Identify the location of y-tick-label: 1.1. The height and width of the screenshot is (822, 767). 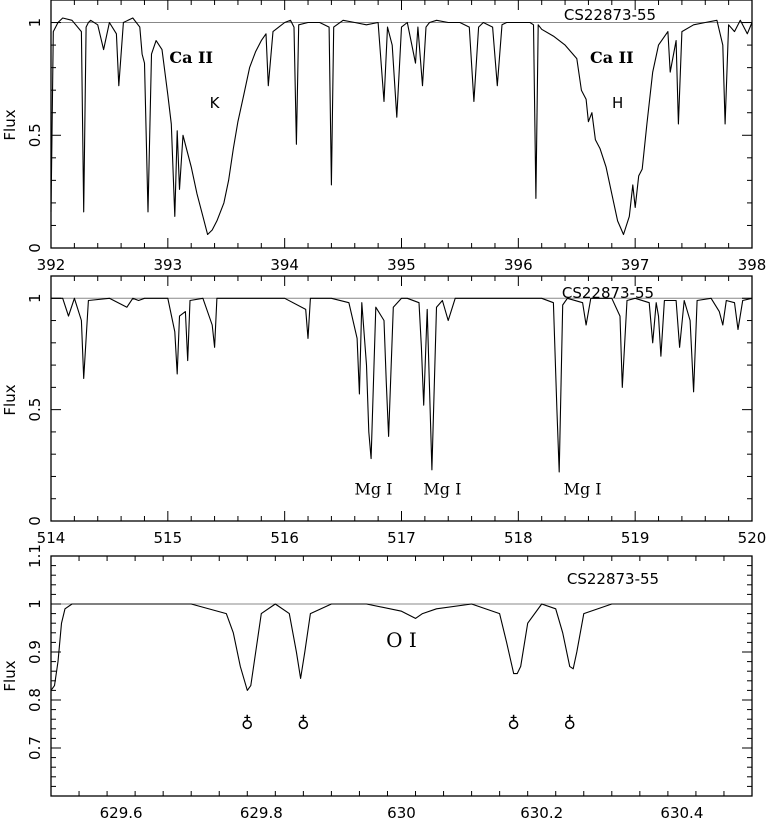
(35, 556).